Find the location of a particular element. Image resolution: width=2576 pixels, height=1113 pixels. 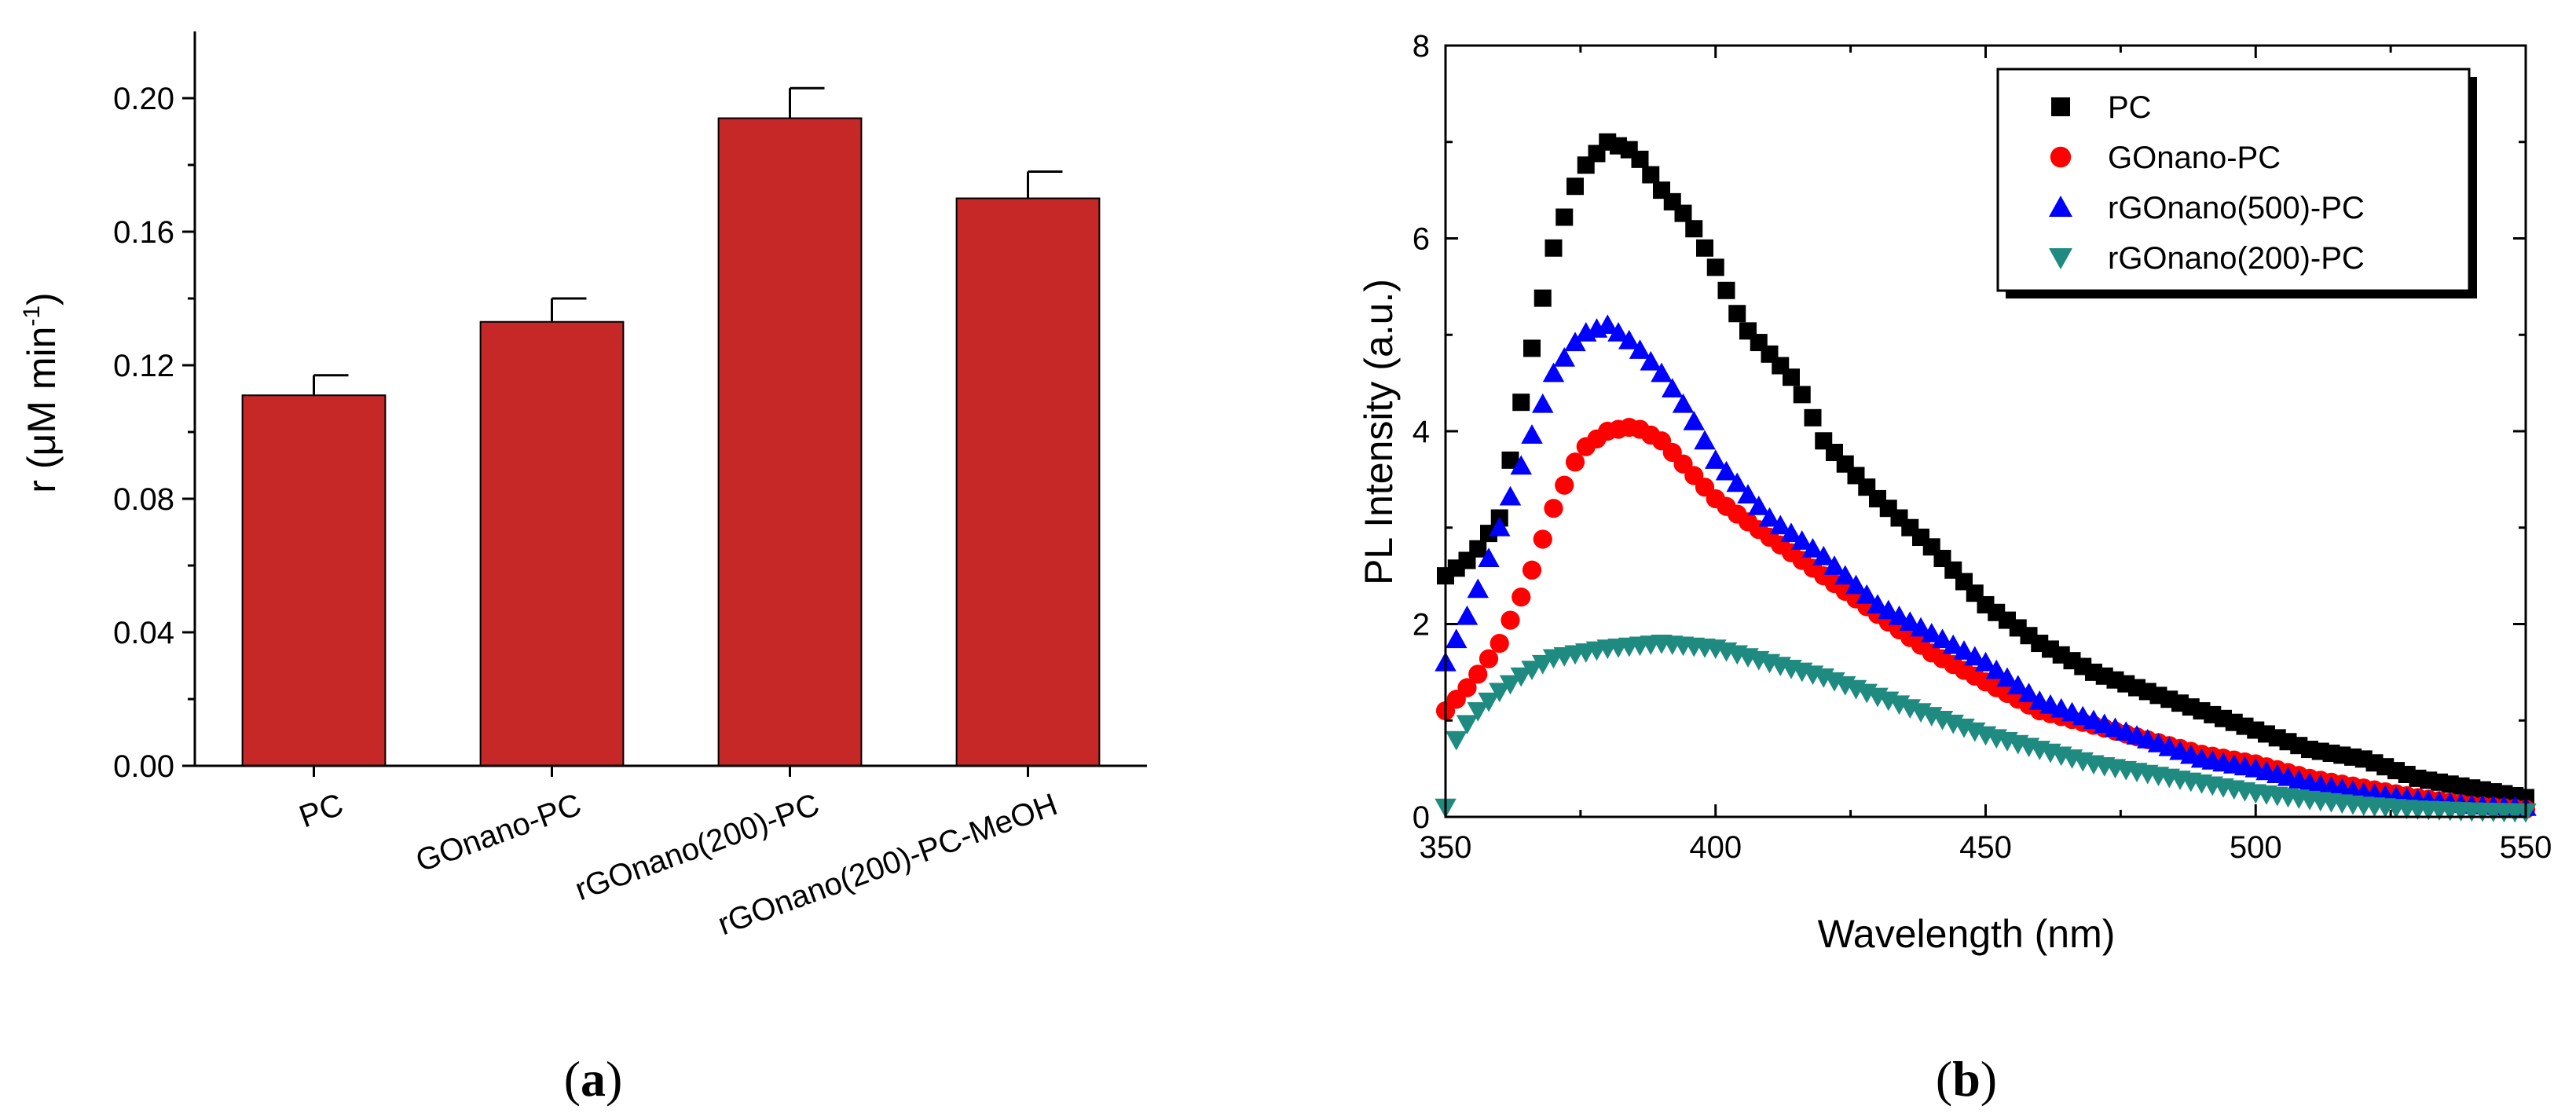

panel-a-category-label: GOnano-PC is located at coordinates (499, 833).